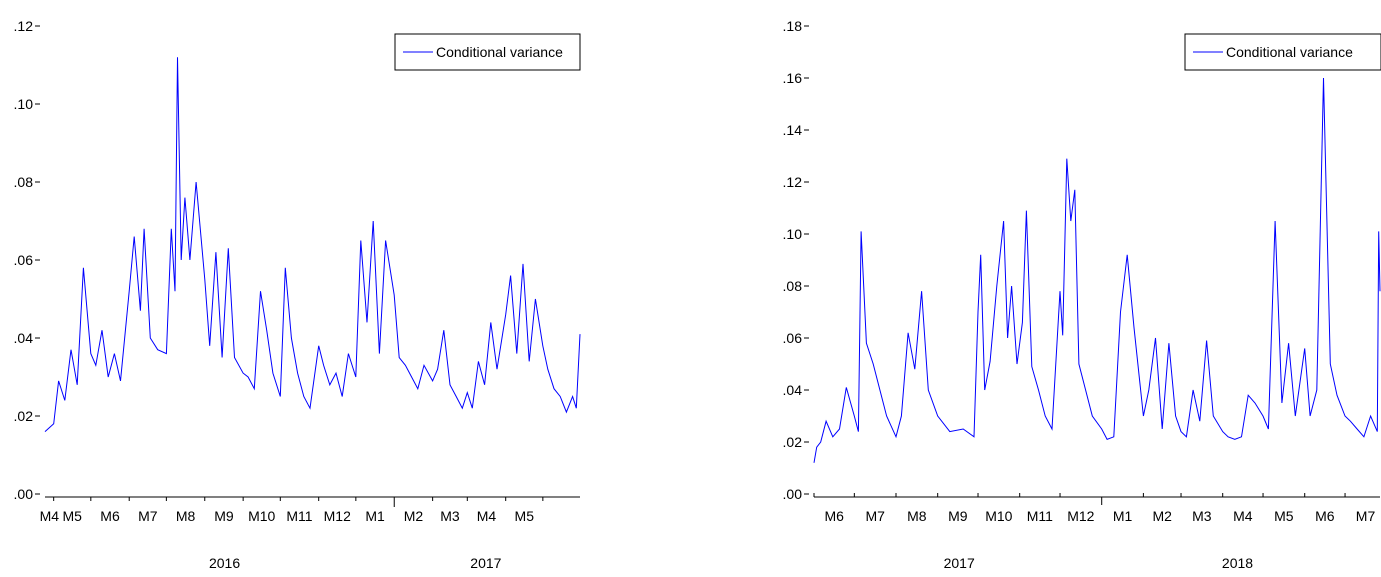 Image resolution: width=1381 pixels, height=577 pixels. Describe the element at coordinates (796, 260) in the screenshot. I see `y-axis: .00 .02 .04 .06 .08 .10 .12 .14 .16 .18` at that location.